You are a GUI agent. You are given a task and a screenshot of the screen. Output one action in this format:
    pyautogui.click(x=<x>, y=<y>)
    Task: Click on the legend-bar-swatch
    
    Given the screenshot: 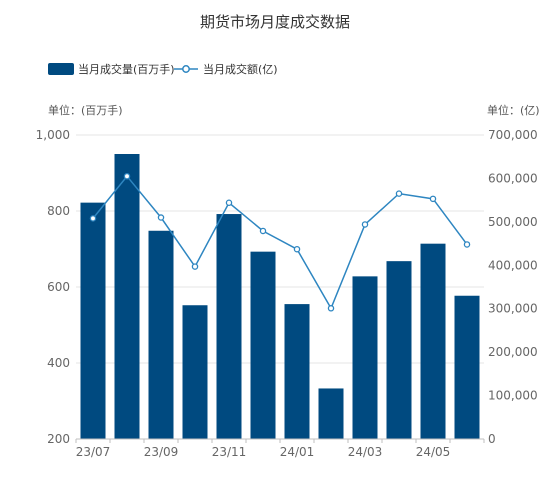 What is the action you would take?
    pyautogui.click(x=61, y=69)
    